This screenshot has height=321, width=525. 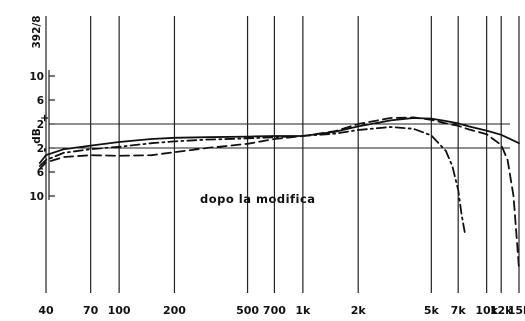 I want to click on x-tick-labels: 40 70 100 200 500 700 1k 2k 5k 7k 10k12k15k, so click(x=281, y=310).